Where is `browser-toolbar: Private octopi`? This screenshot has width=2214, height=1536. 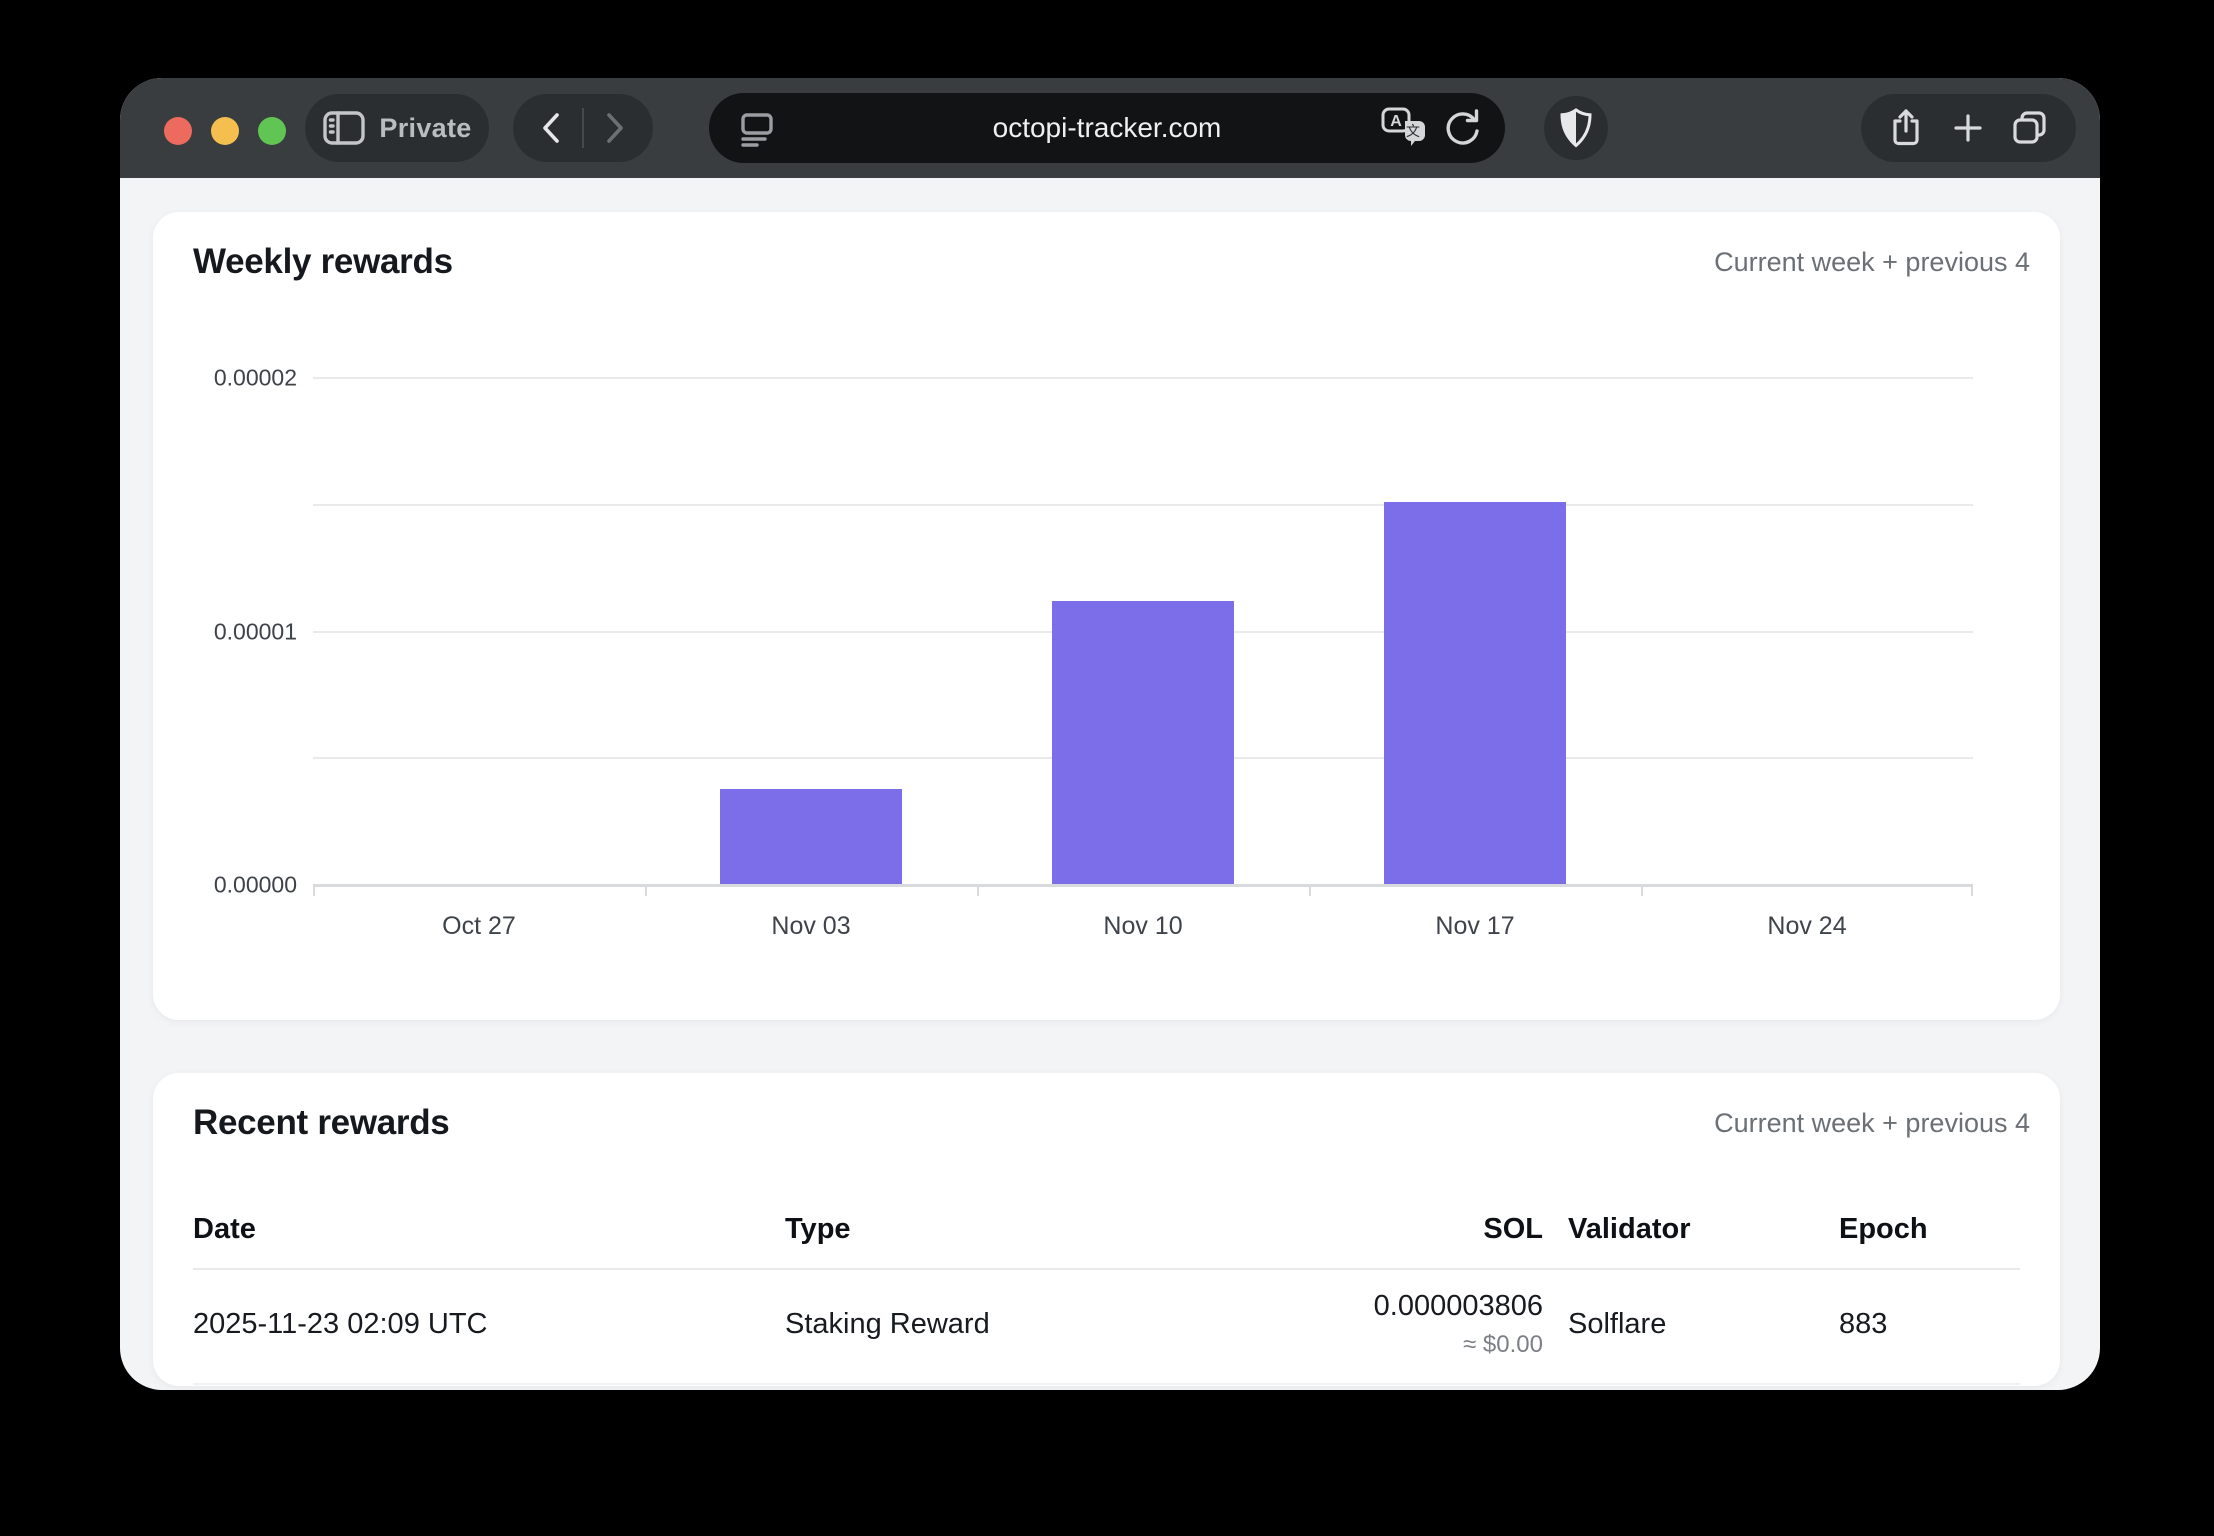 browser-toolbar: Private octopi is located at coordinates (1110, 128).